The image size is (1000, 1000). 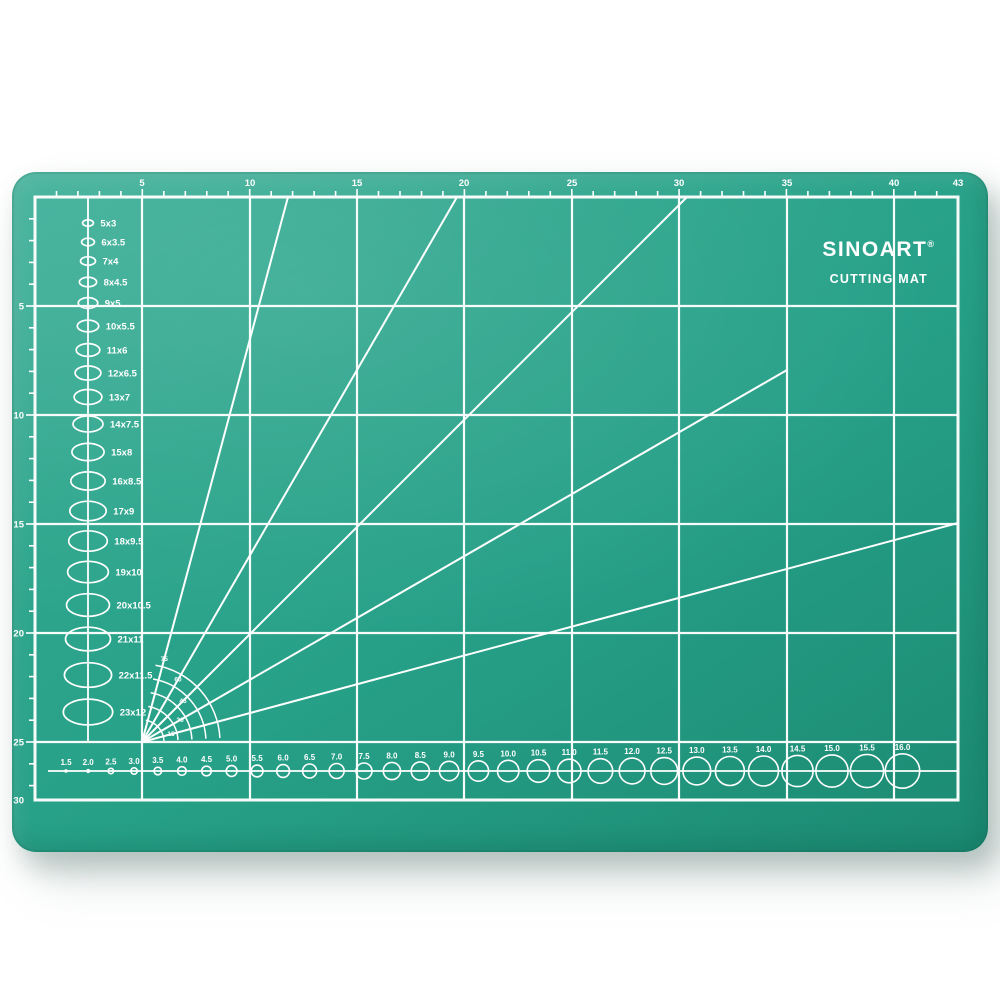 I want to click on svg-text: 9.5, so click(x=479, y=754).